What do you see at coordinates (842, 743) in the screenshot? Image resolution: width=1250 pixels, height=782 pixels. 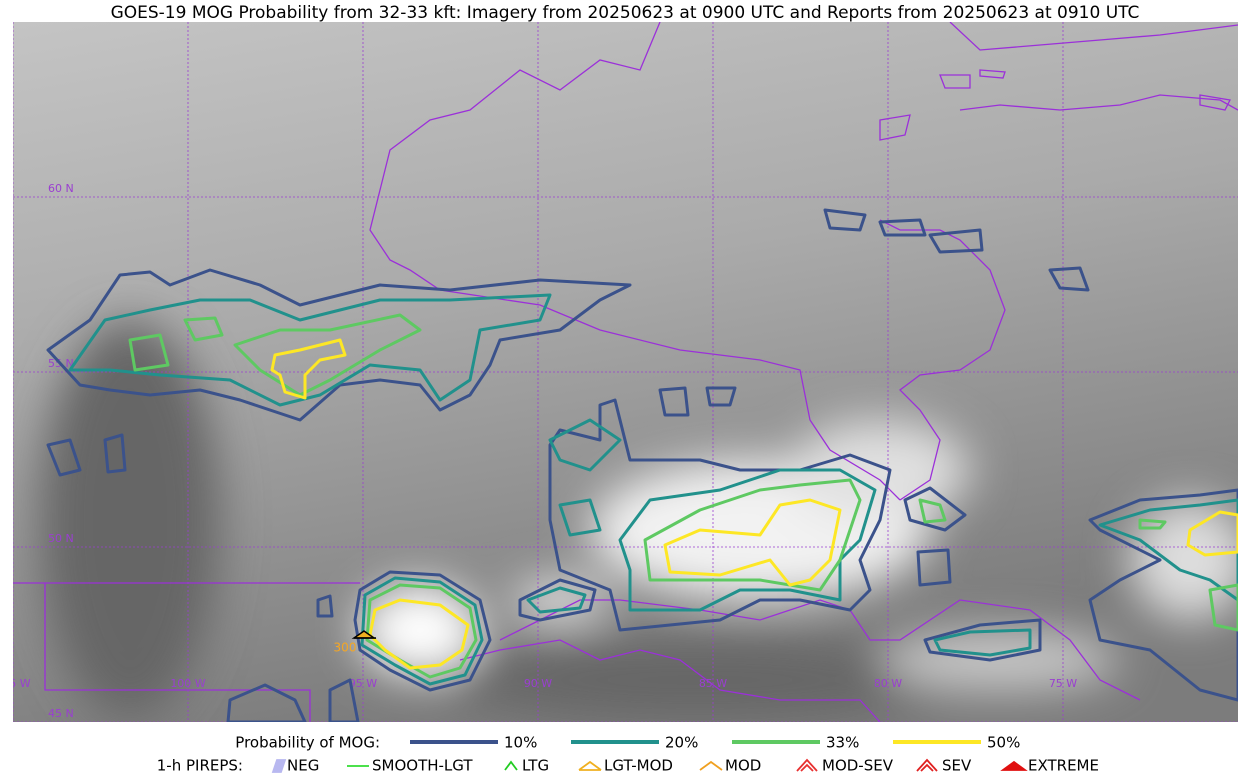 I see `legend-label: 33%` at bounding box center [842, 743].